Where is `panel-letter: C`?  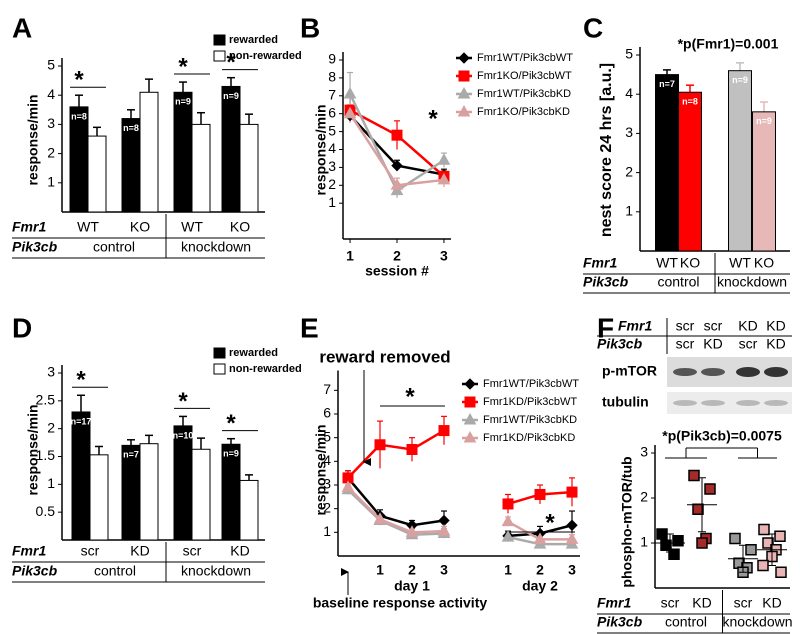 panel-letter: C is located at coordinates (593, 27).